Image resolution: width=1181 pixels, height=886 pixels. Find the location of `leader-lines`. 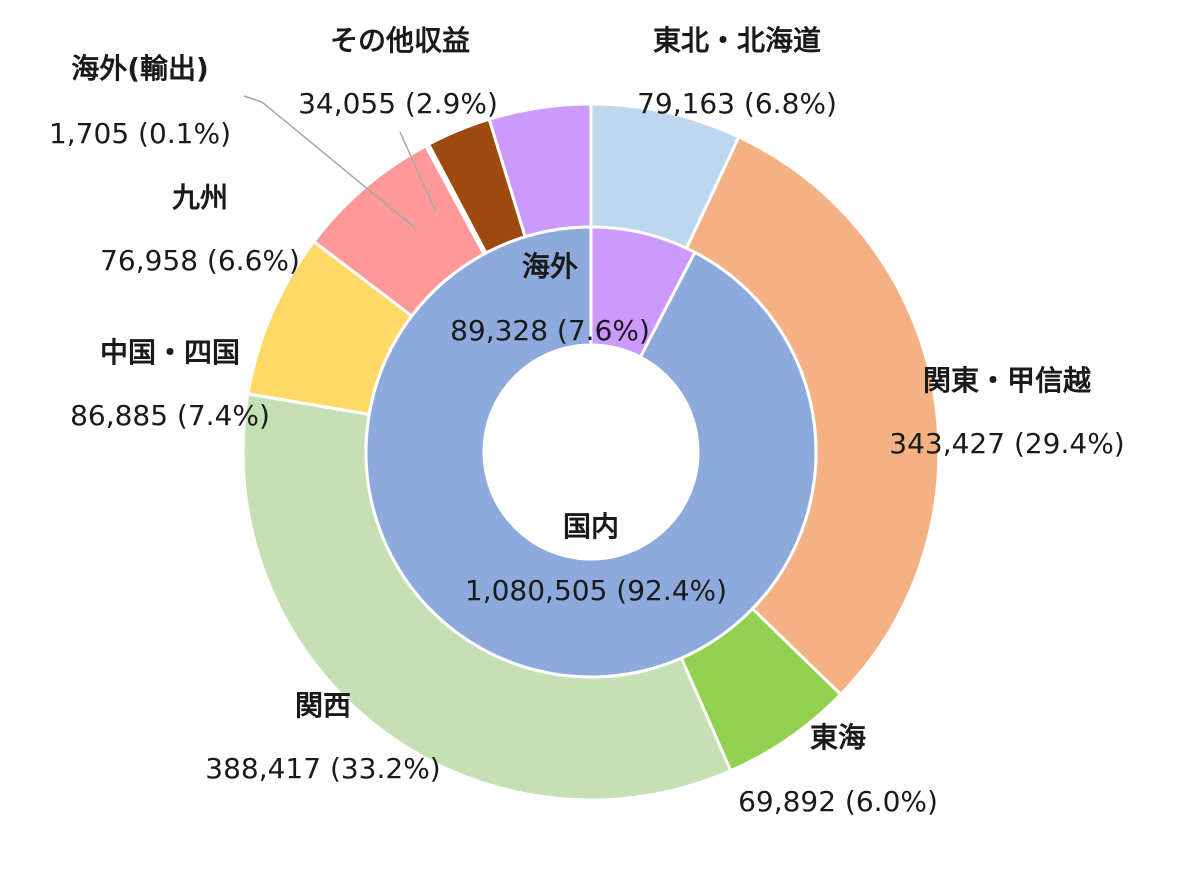

leader-lines is located at coordinates (340, 162).